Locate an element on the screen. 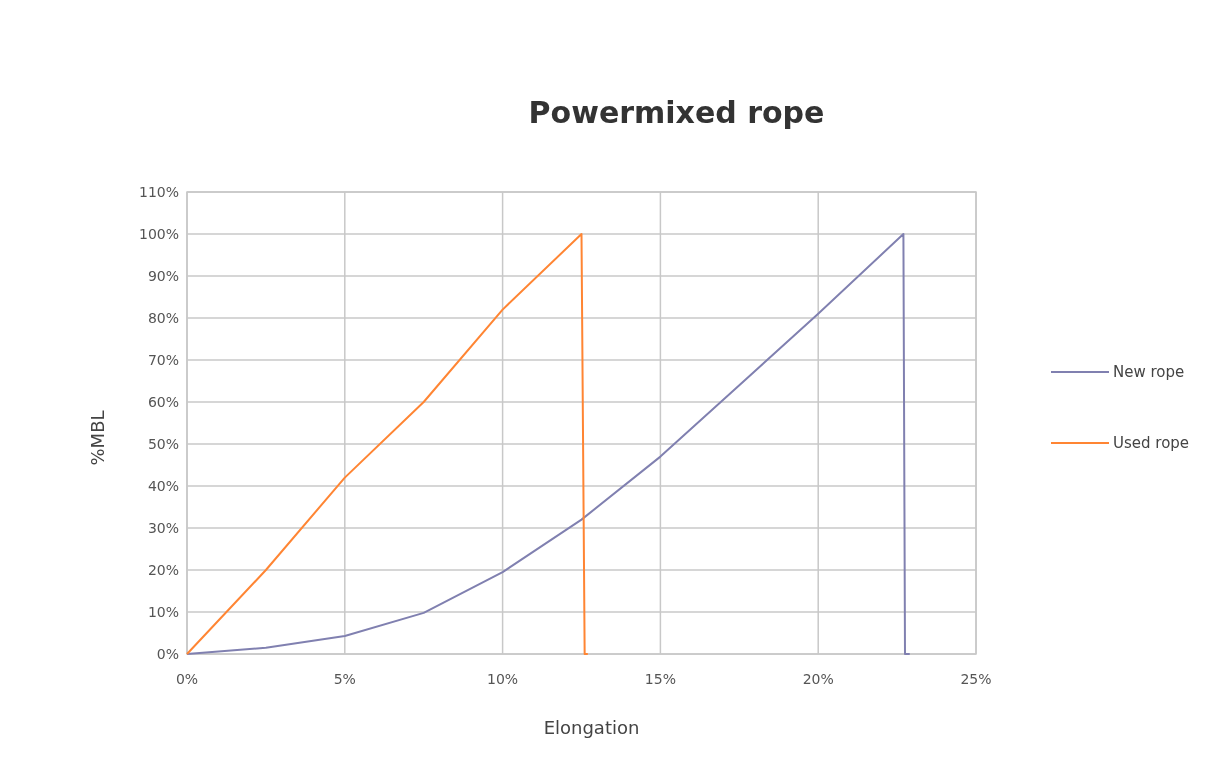 This screenshot has height=765, width=1217. y-tick-label: 0% is located at coordinates (167, 654).